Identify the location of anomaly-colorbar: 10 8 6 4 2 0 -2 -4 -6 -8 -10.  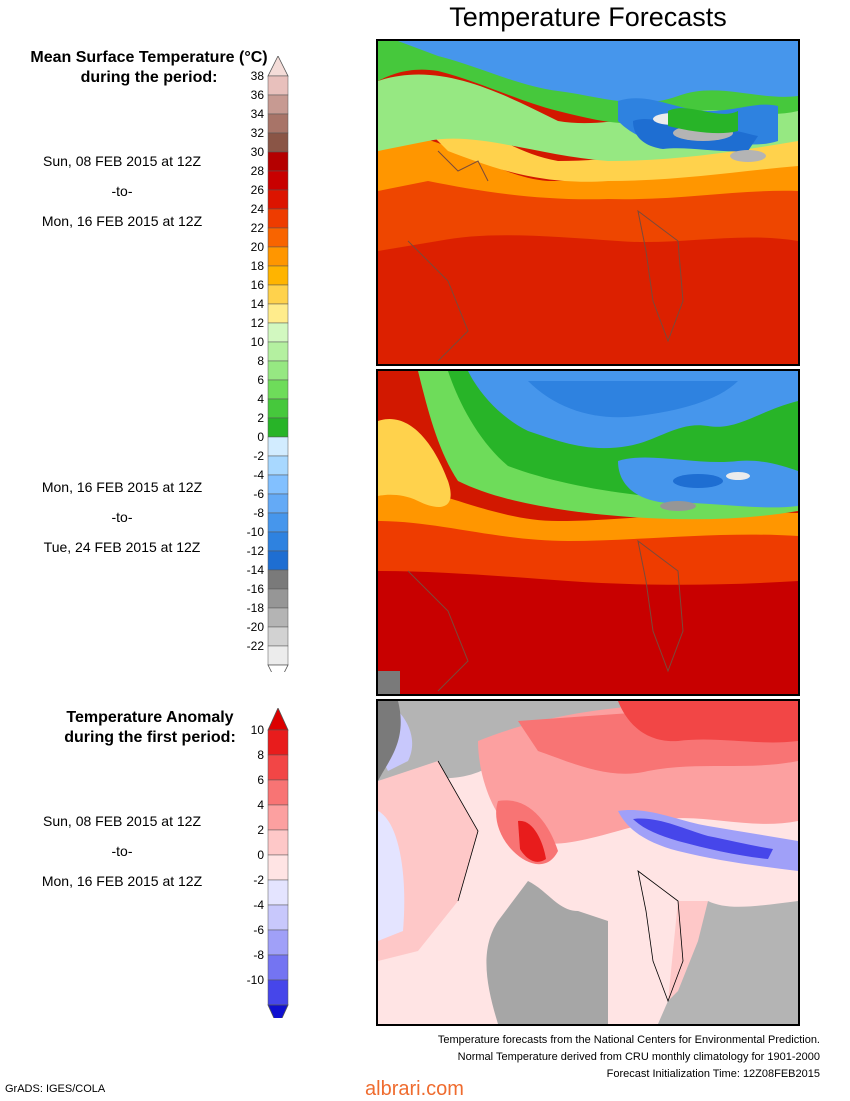
(268, 863).